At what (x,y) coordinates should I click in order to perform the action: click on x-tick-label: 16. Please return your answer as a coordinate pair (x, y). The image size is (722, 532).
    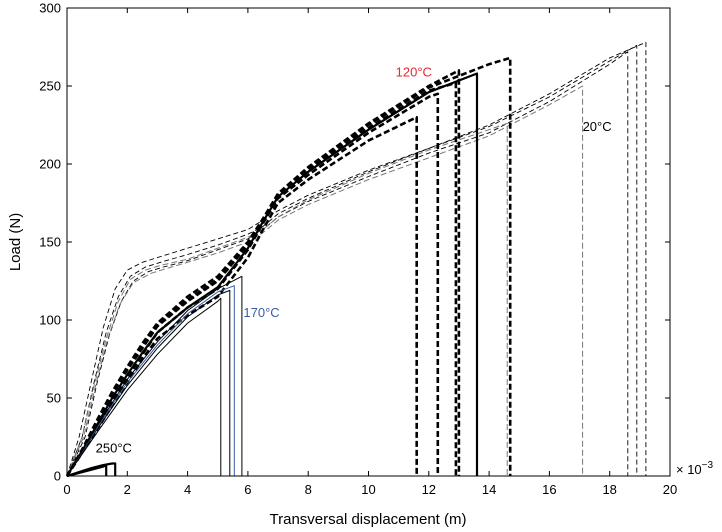
    Looking at the image, I should click on (549, 489).